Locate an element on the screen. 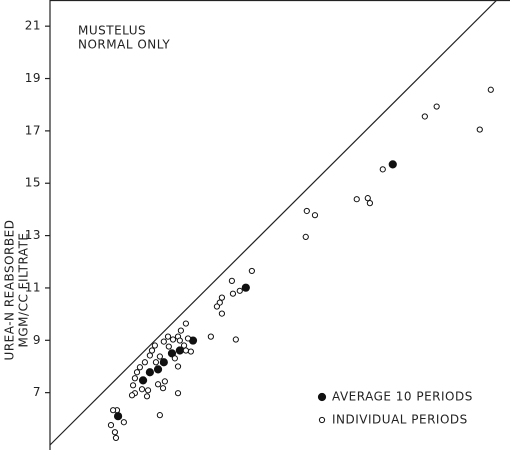 The height and width of the screenshot is (450, 510). y-tick-label: 7 is located at coordinates (37, 392).